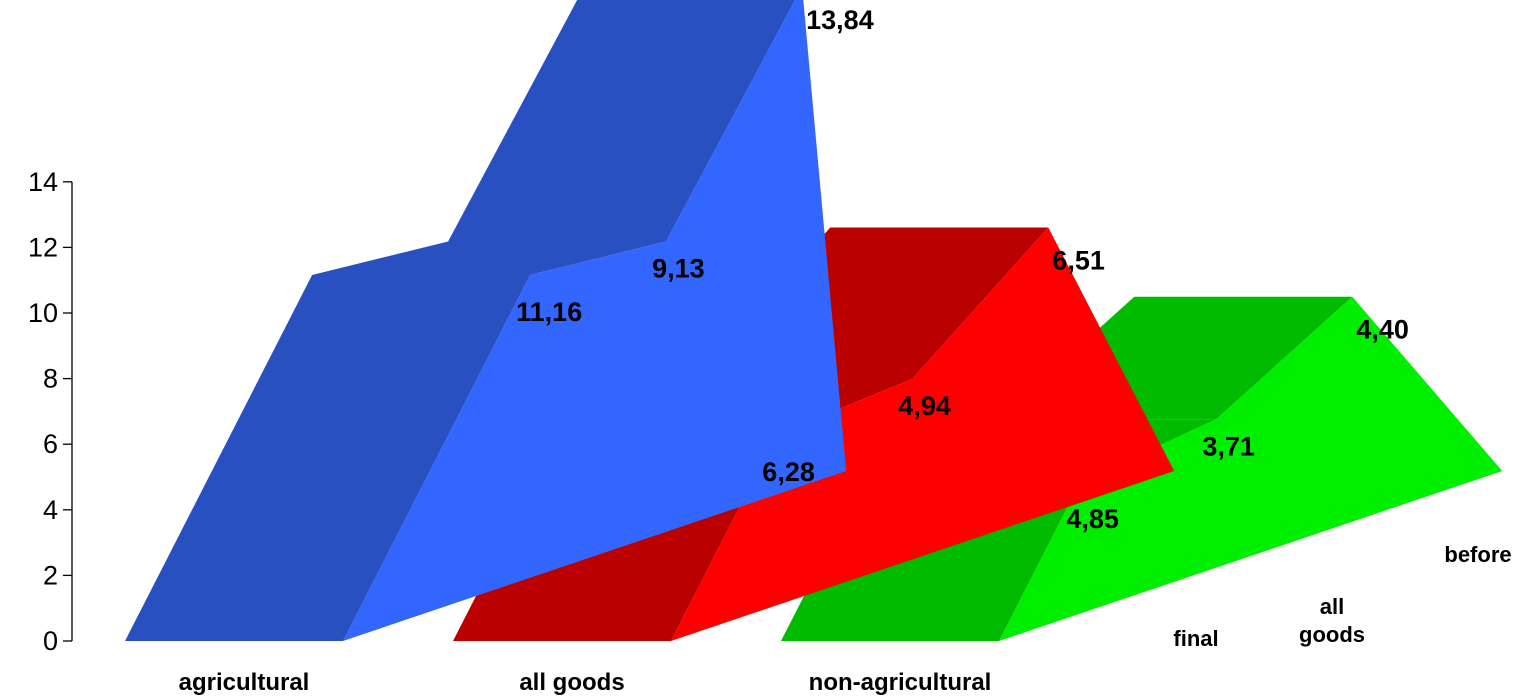  Describe the element at coordinates (50, 575) in the screenshot. I see `y-tick-label: 2` at that location.